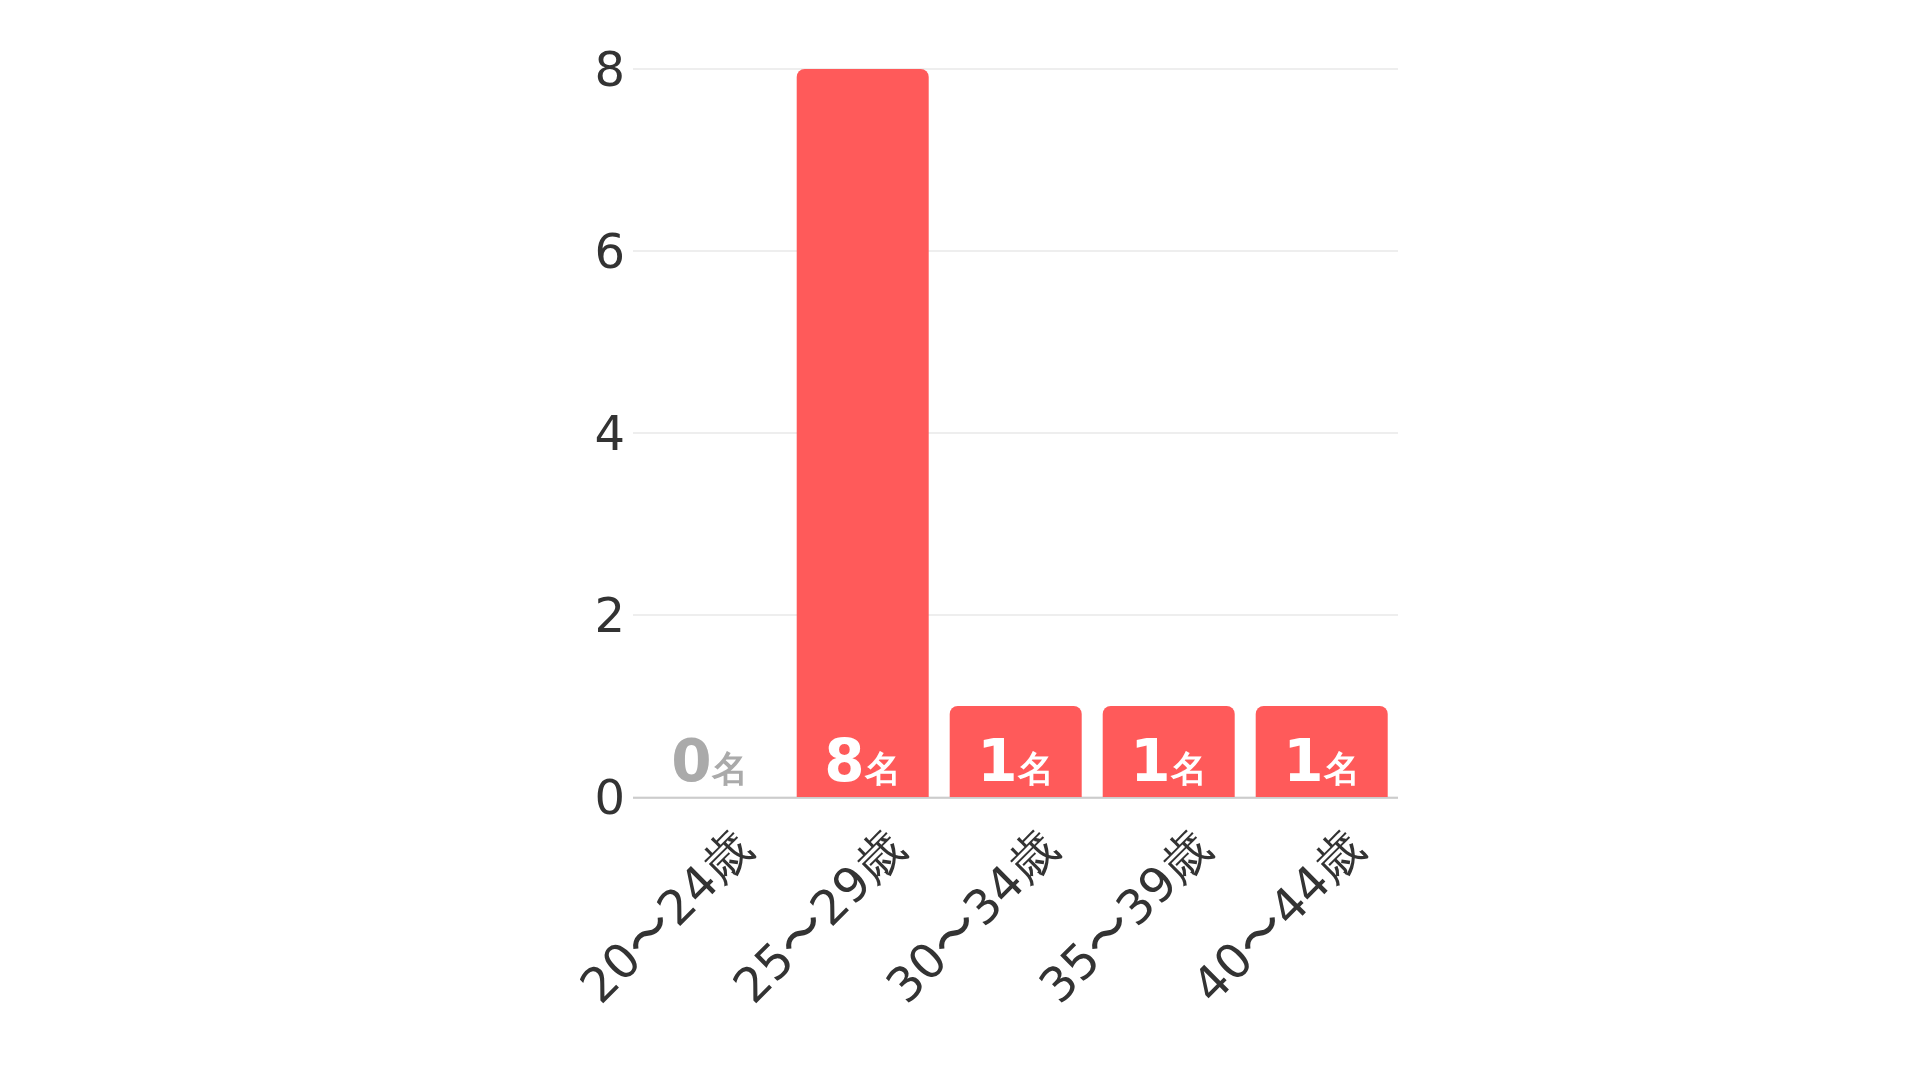 The height and width of the screenshot is (1080, 1920). I want to click on y-tick-label: 0, so click(609, 797).